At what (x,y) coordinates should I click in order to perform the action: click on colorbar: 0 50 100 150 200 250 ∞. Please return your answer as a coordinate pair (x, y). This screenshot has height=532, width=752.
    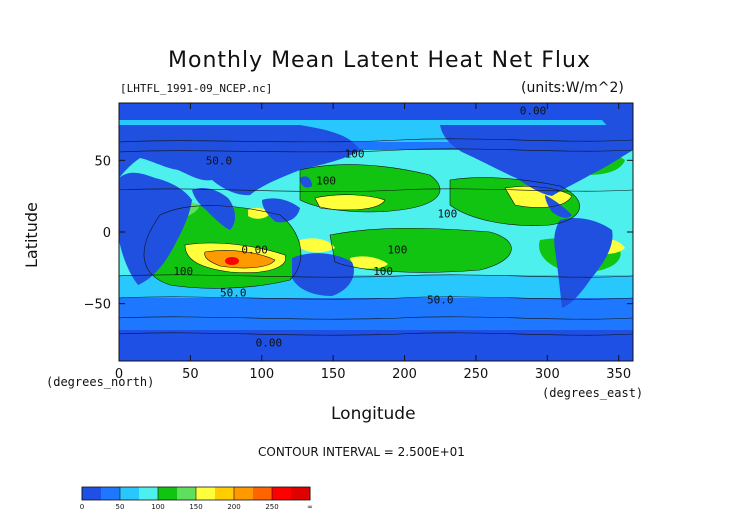
    Looking at the image, I should click on (196, 498).